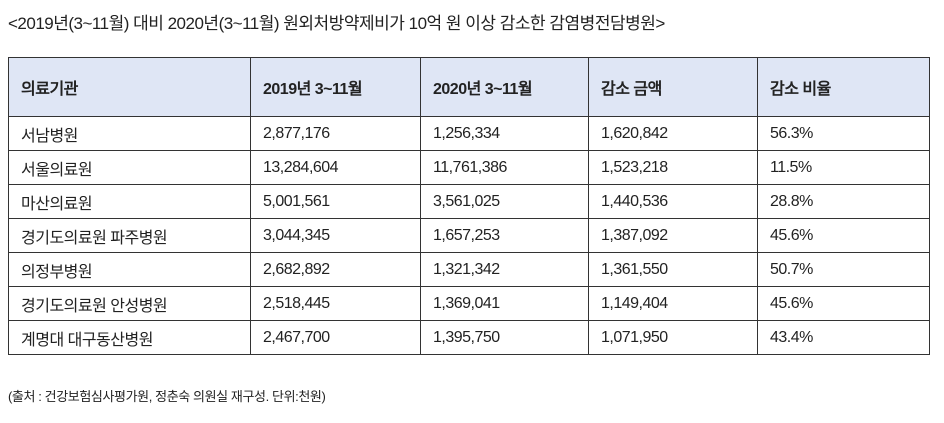  Describe the element at coordinates (673, 201) in the screenshot. I see `cell-decrease-amount: 1,440,536` at that location.